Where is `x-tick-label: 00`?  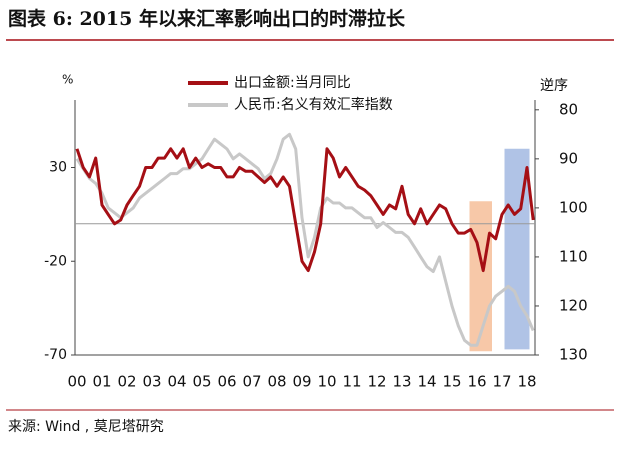
x-tick-label: 00 is located at coordinates (76, 382).